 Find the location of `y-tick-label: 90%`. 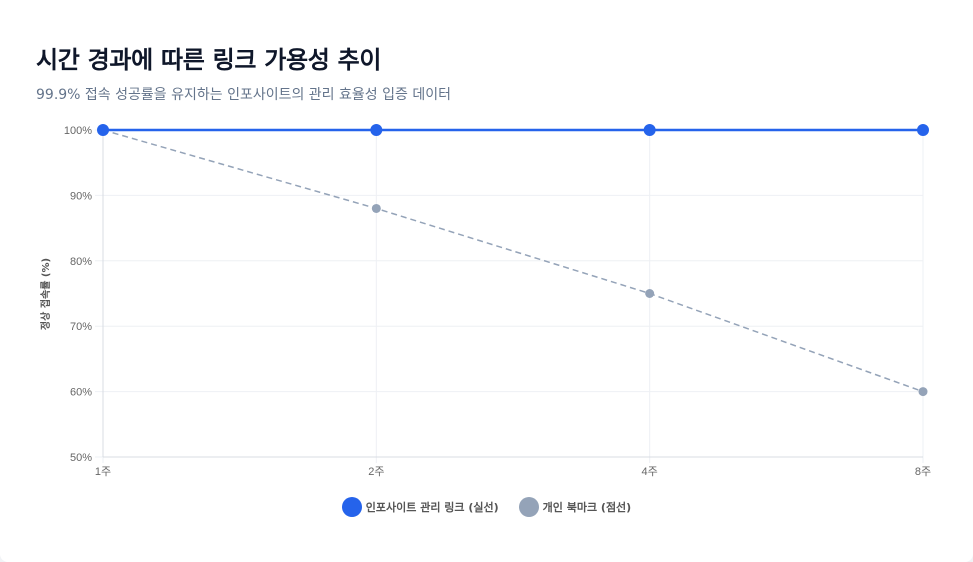

y-tick-label: 90% is located at coordinates (81, 196).